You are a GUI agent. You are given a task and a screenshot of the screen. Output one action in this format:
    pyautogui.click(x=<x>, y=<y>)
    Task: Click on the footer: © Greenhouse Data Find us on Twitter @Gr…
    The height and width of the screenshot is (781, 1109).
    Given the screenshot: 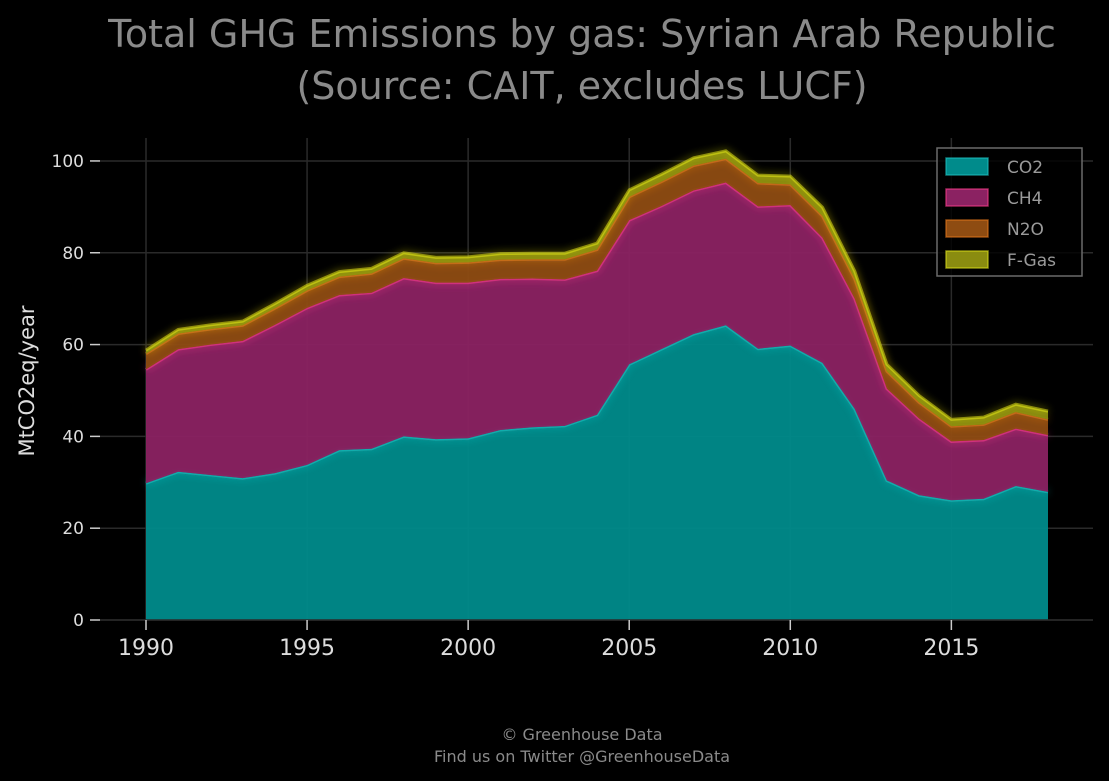 What is the action you would take?
    pyautogui.click(x=554, y=746)
    